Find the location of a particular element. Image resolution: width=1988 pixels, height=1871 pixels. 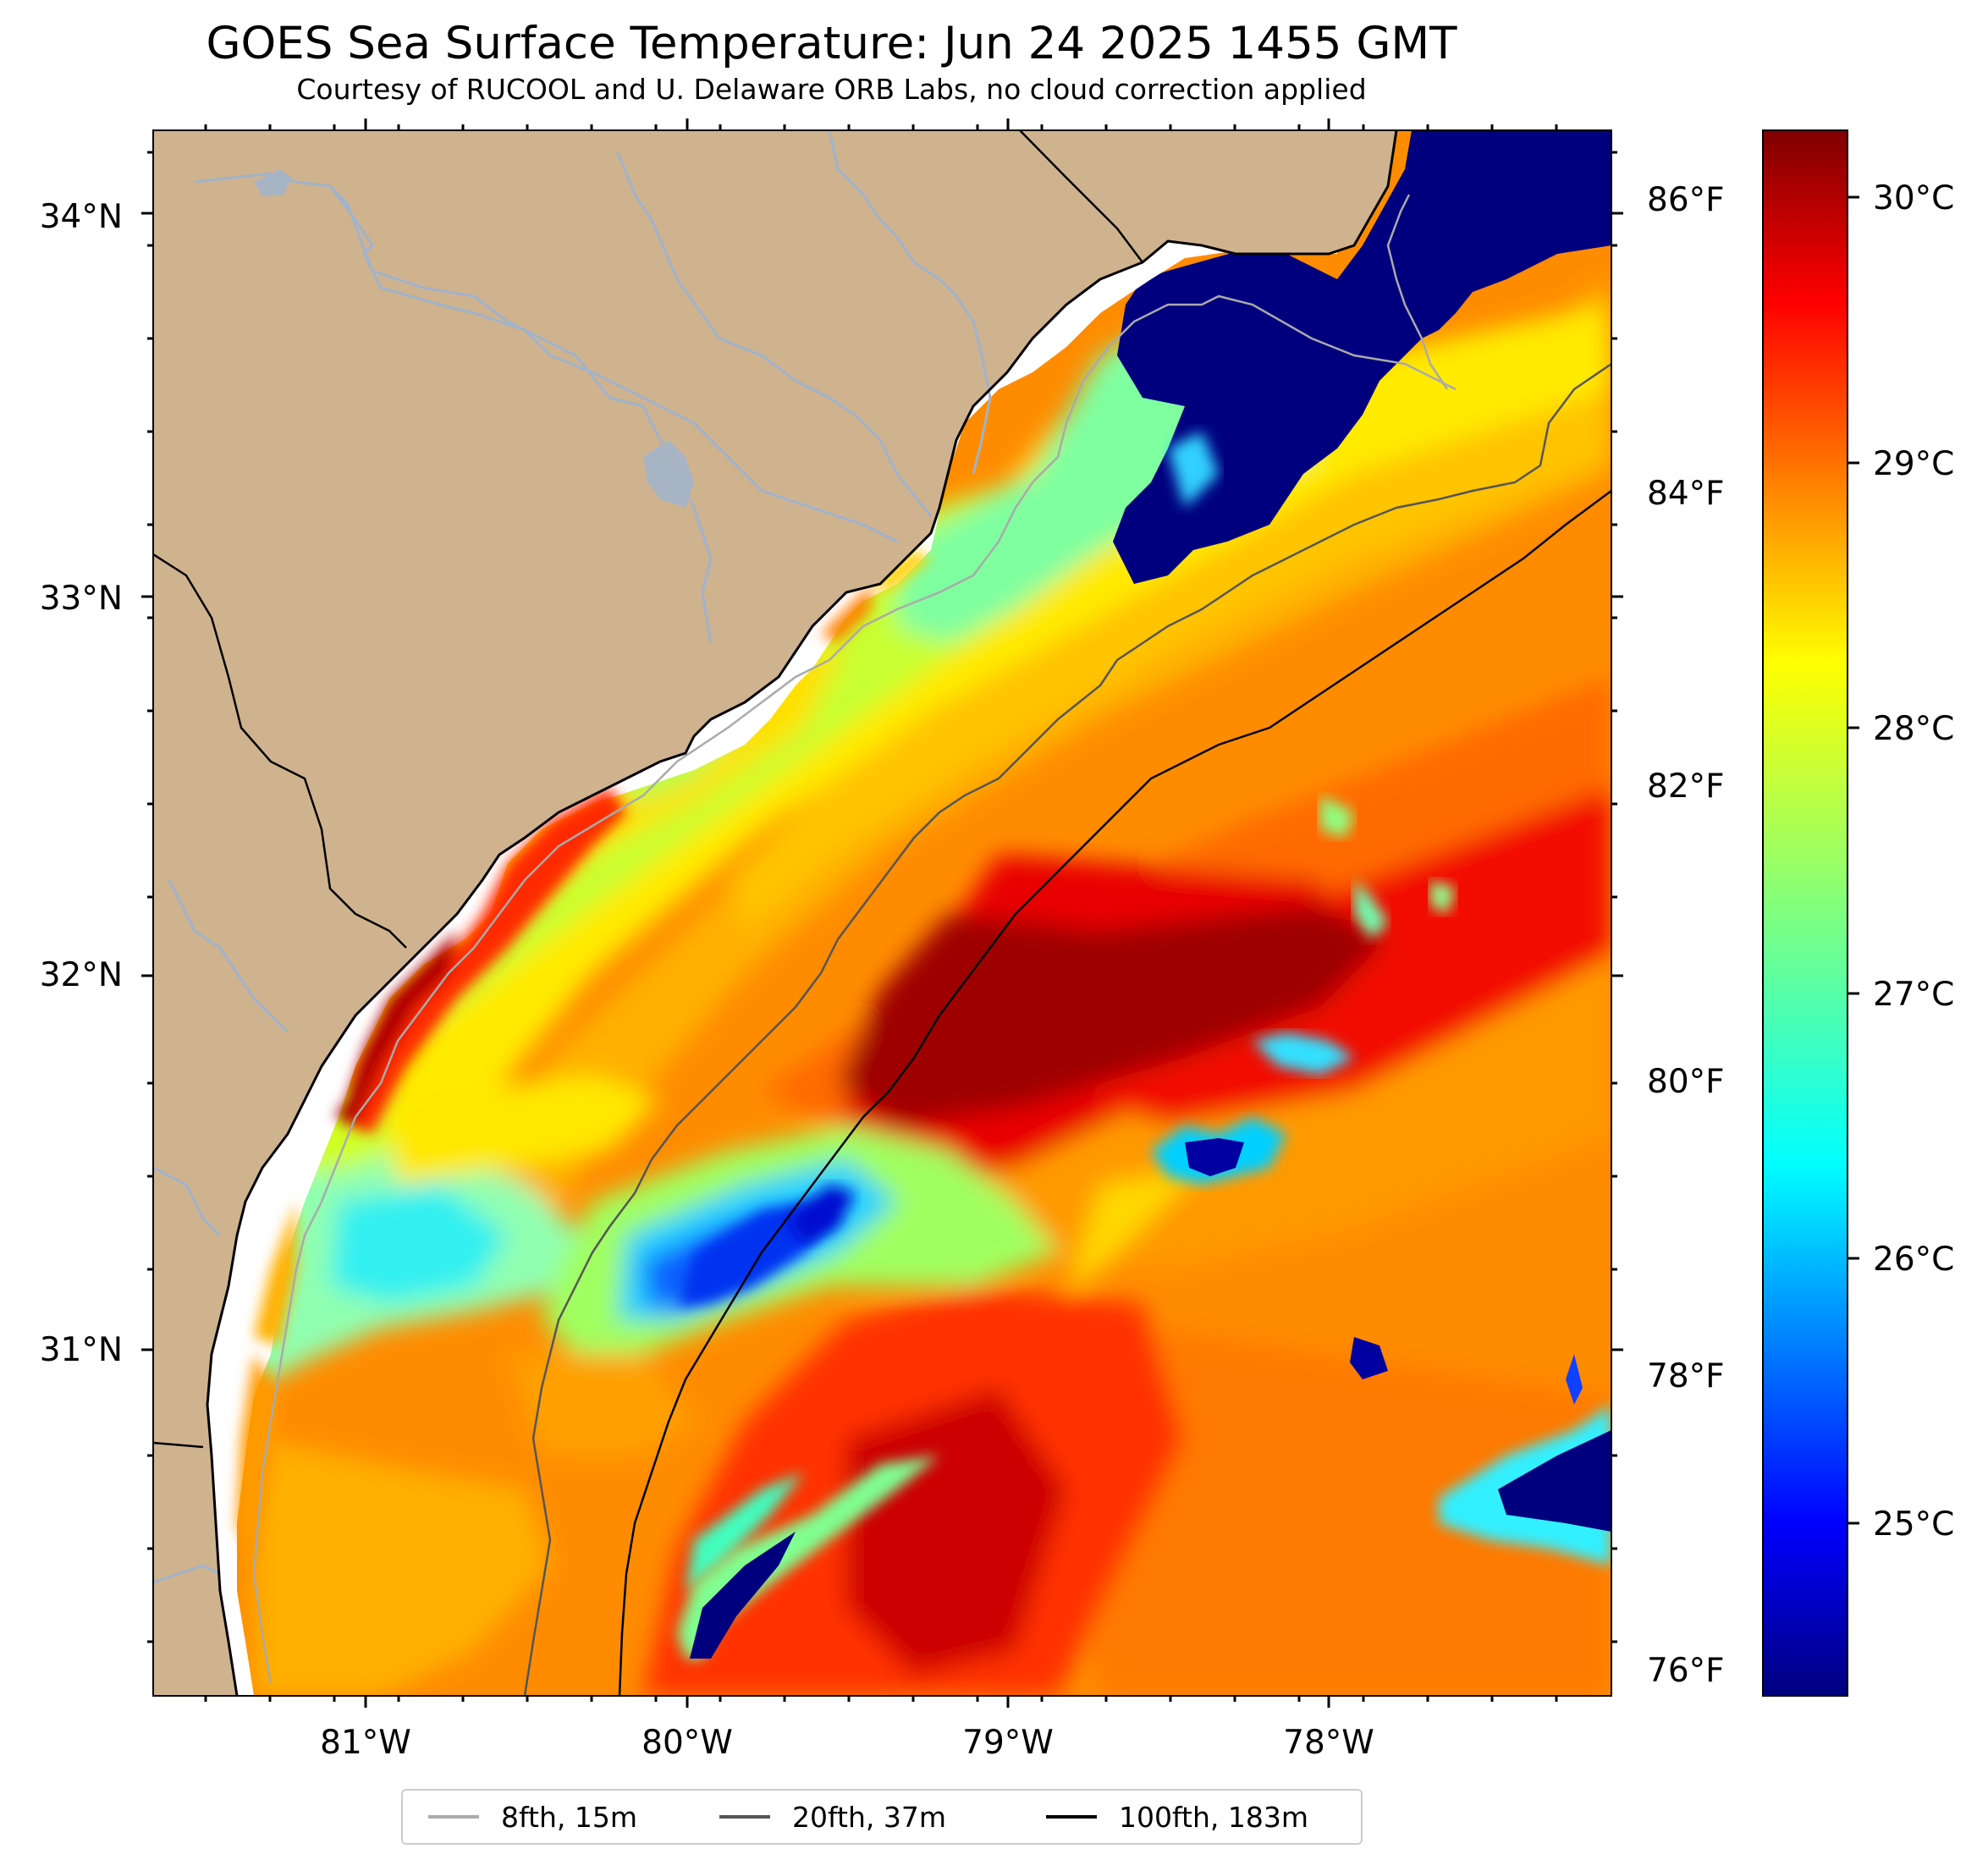

cloud-edge is located at coordinates (1193, 470).